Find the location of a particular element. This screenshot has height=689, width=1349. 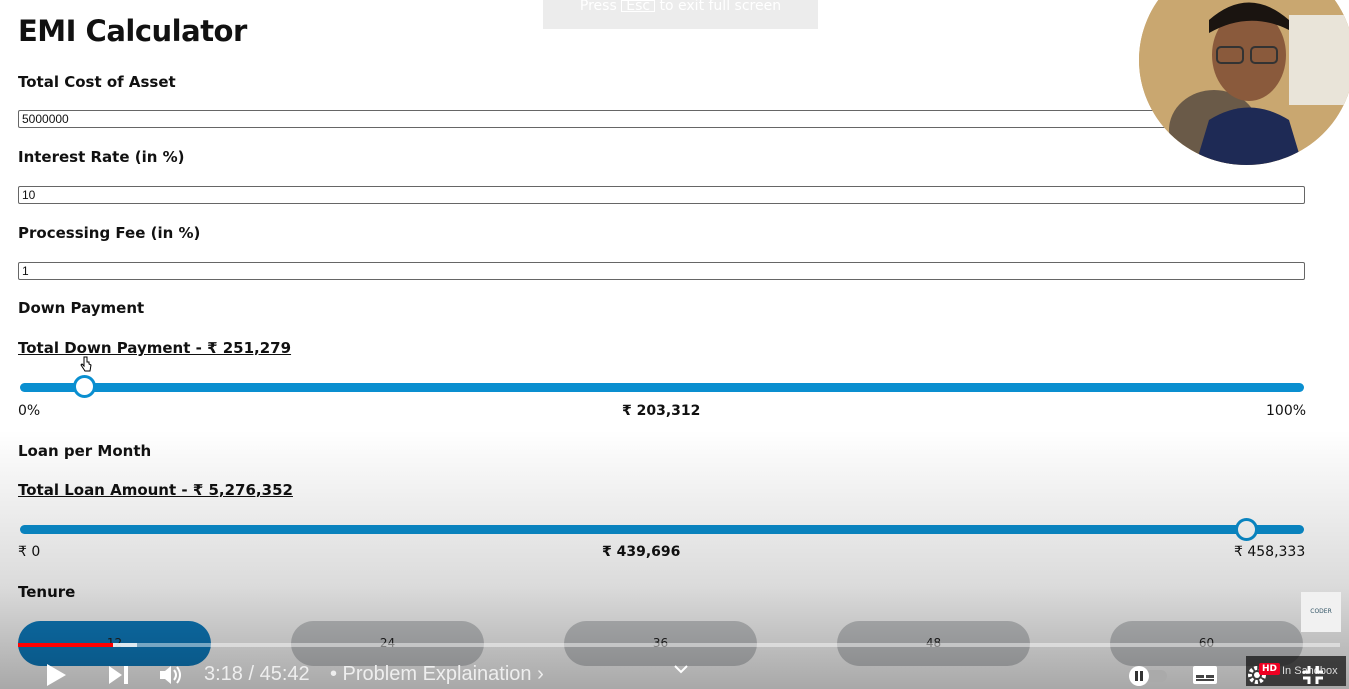

loan-slider-thumb is located at coordinates (1246, 529).